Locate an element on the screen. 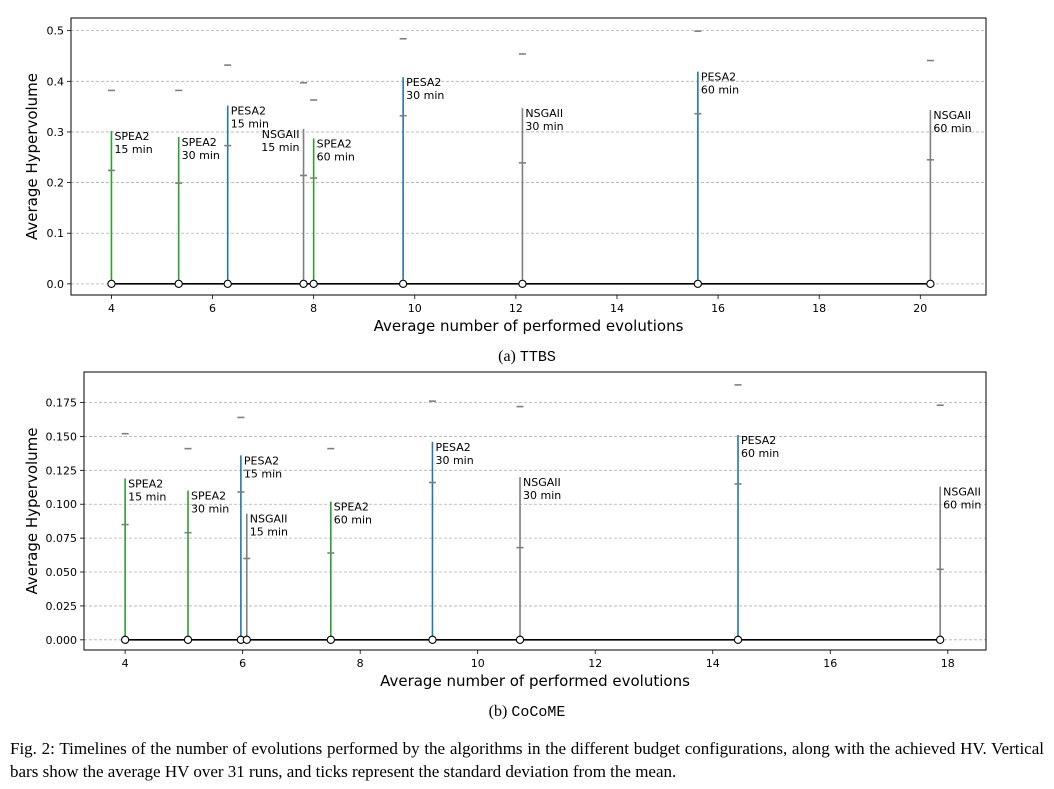 This screenshot has width=1054, height=789. y-tick-label: 0.3 is located at coordinates (56, 132).